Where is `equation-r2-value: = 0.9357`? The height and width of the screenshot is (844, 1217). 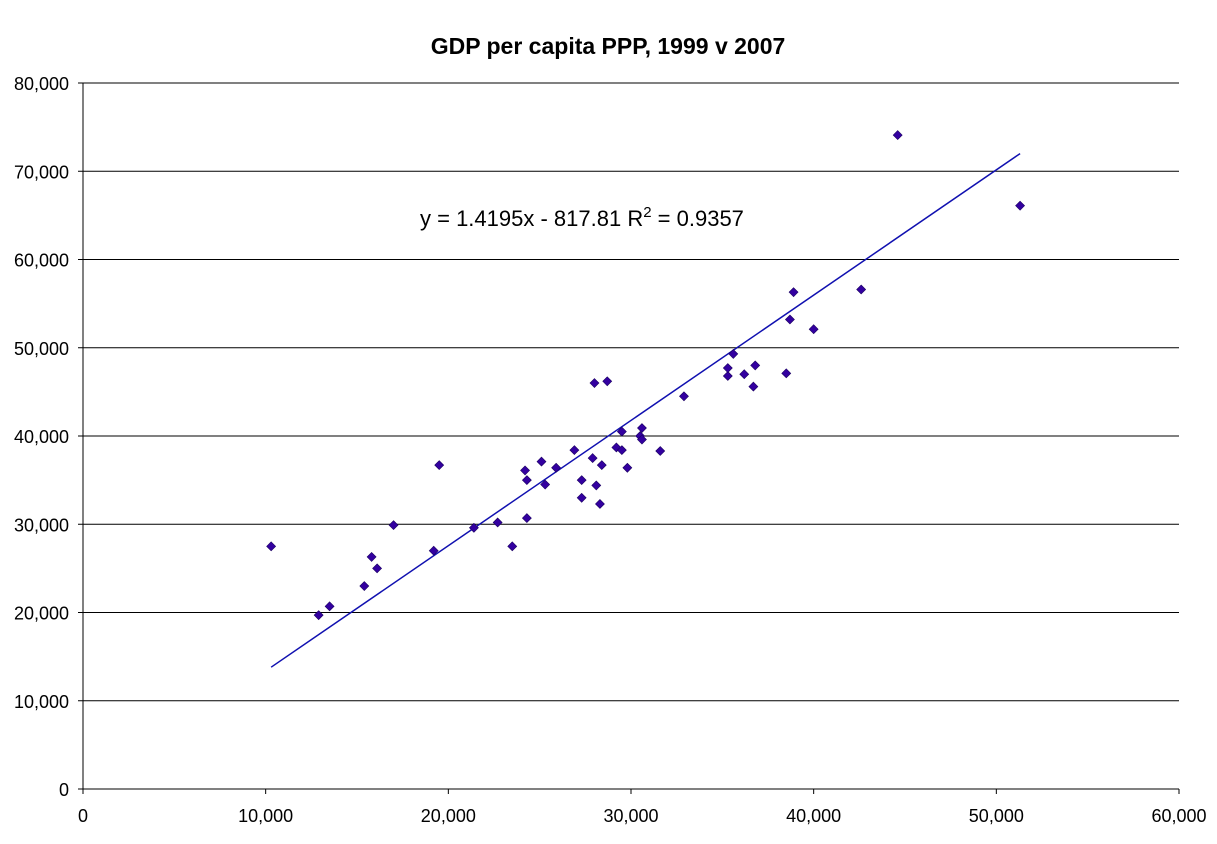
equation-r2-value: = 0.9357 is located at coordinates (698, 218).